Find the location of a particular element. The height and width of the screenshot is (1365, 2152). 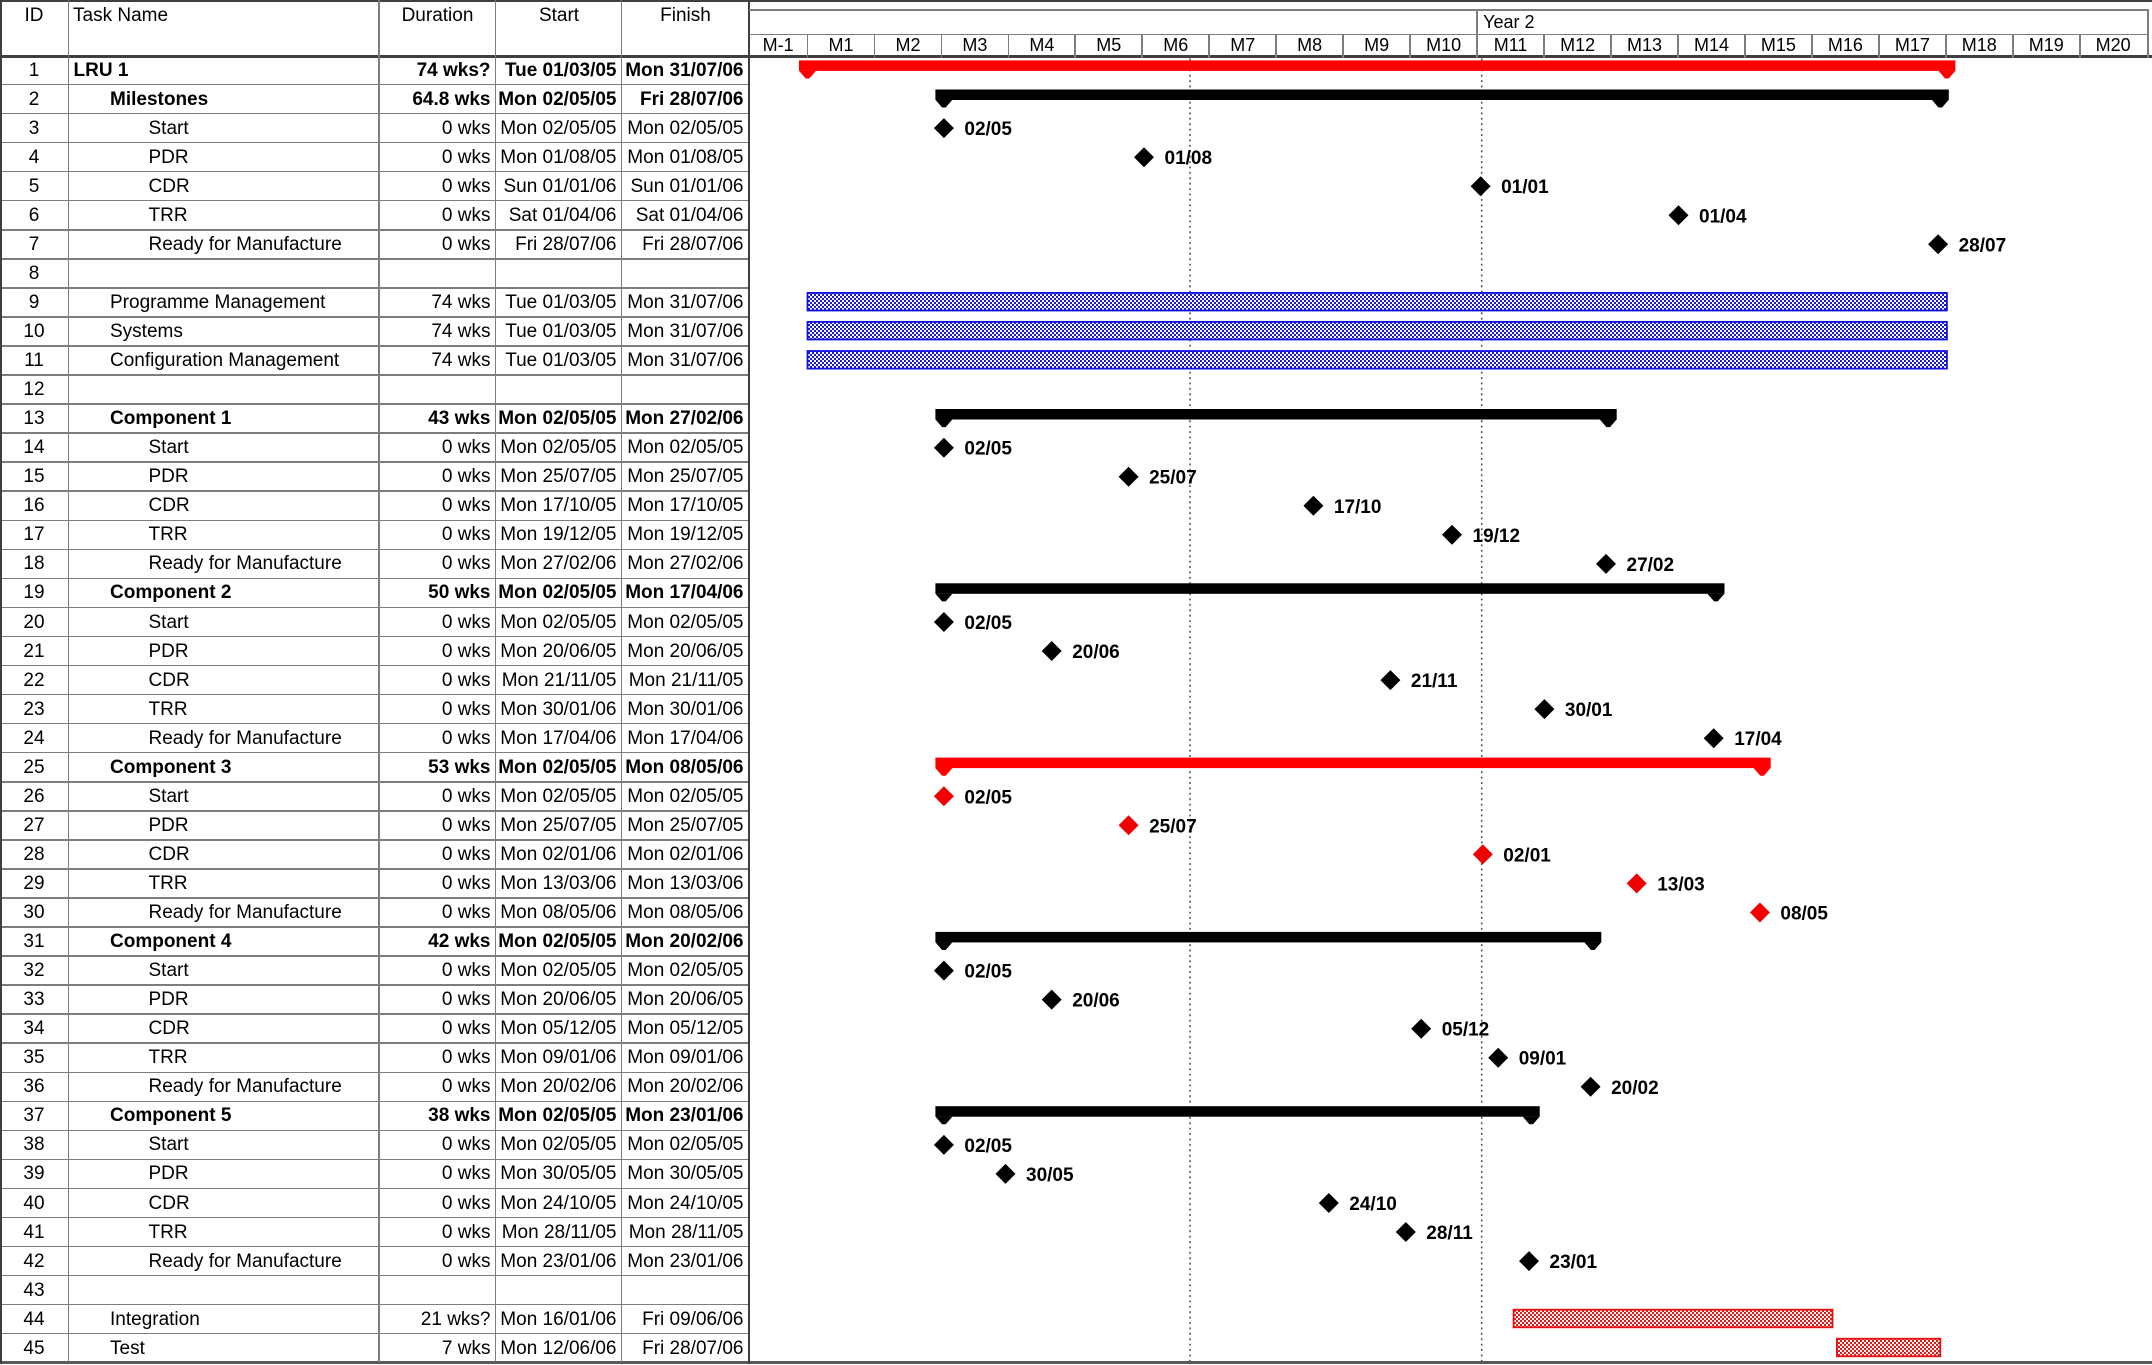

svg-text: 01/04 is located at coordinates (1723, 216).